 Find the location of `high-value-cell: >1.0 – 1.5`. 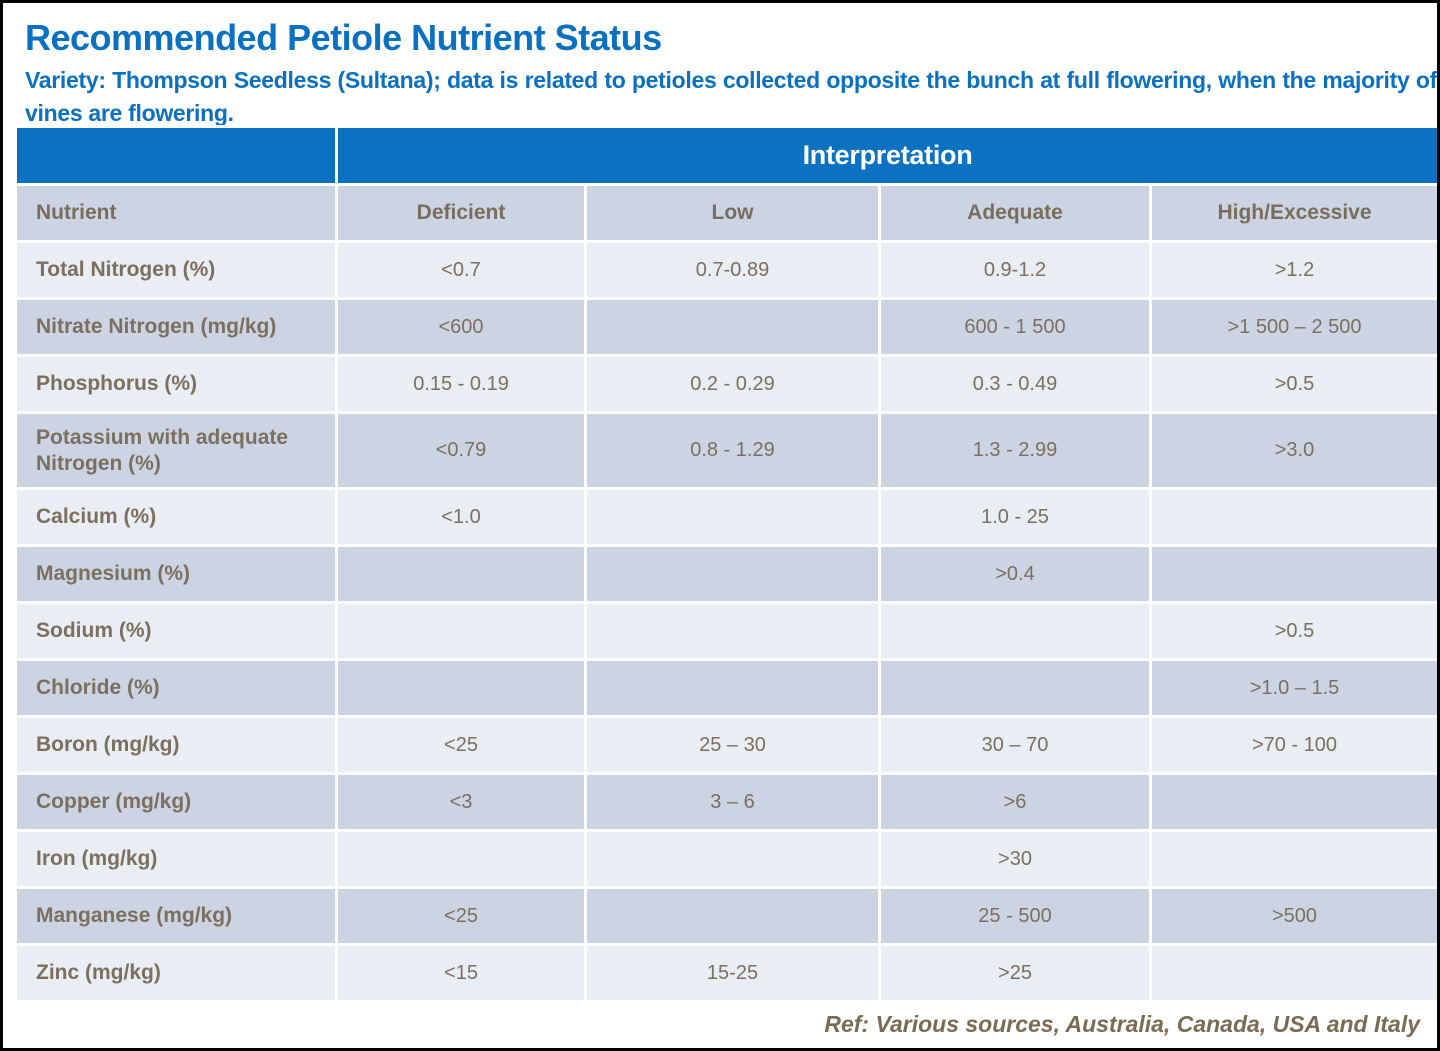

high-value-cell: >1.0 – 1.5 is located at coordinates (1294, 688).